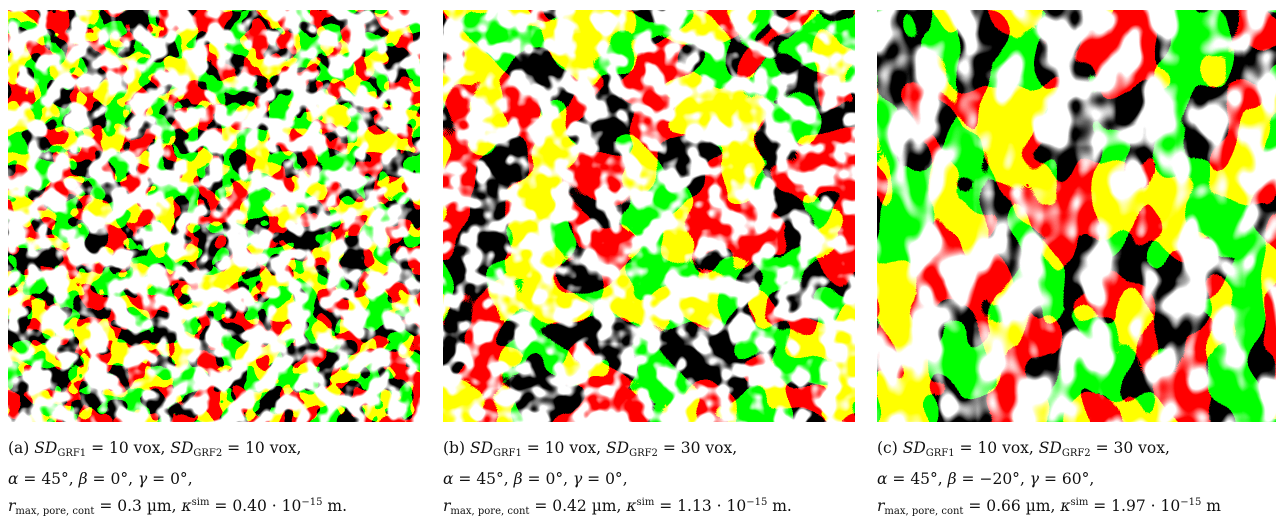  I want to click on caption-a-r: 0.3 µm, so click(144, 506).